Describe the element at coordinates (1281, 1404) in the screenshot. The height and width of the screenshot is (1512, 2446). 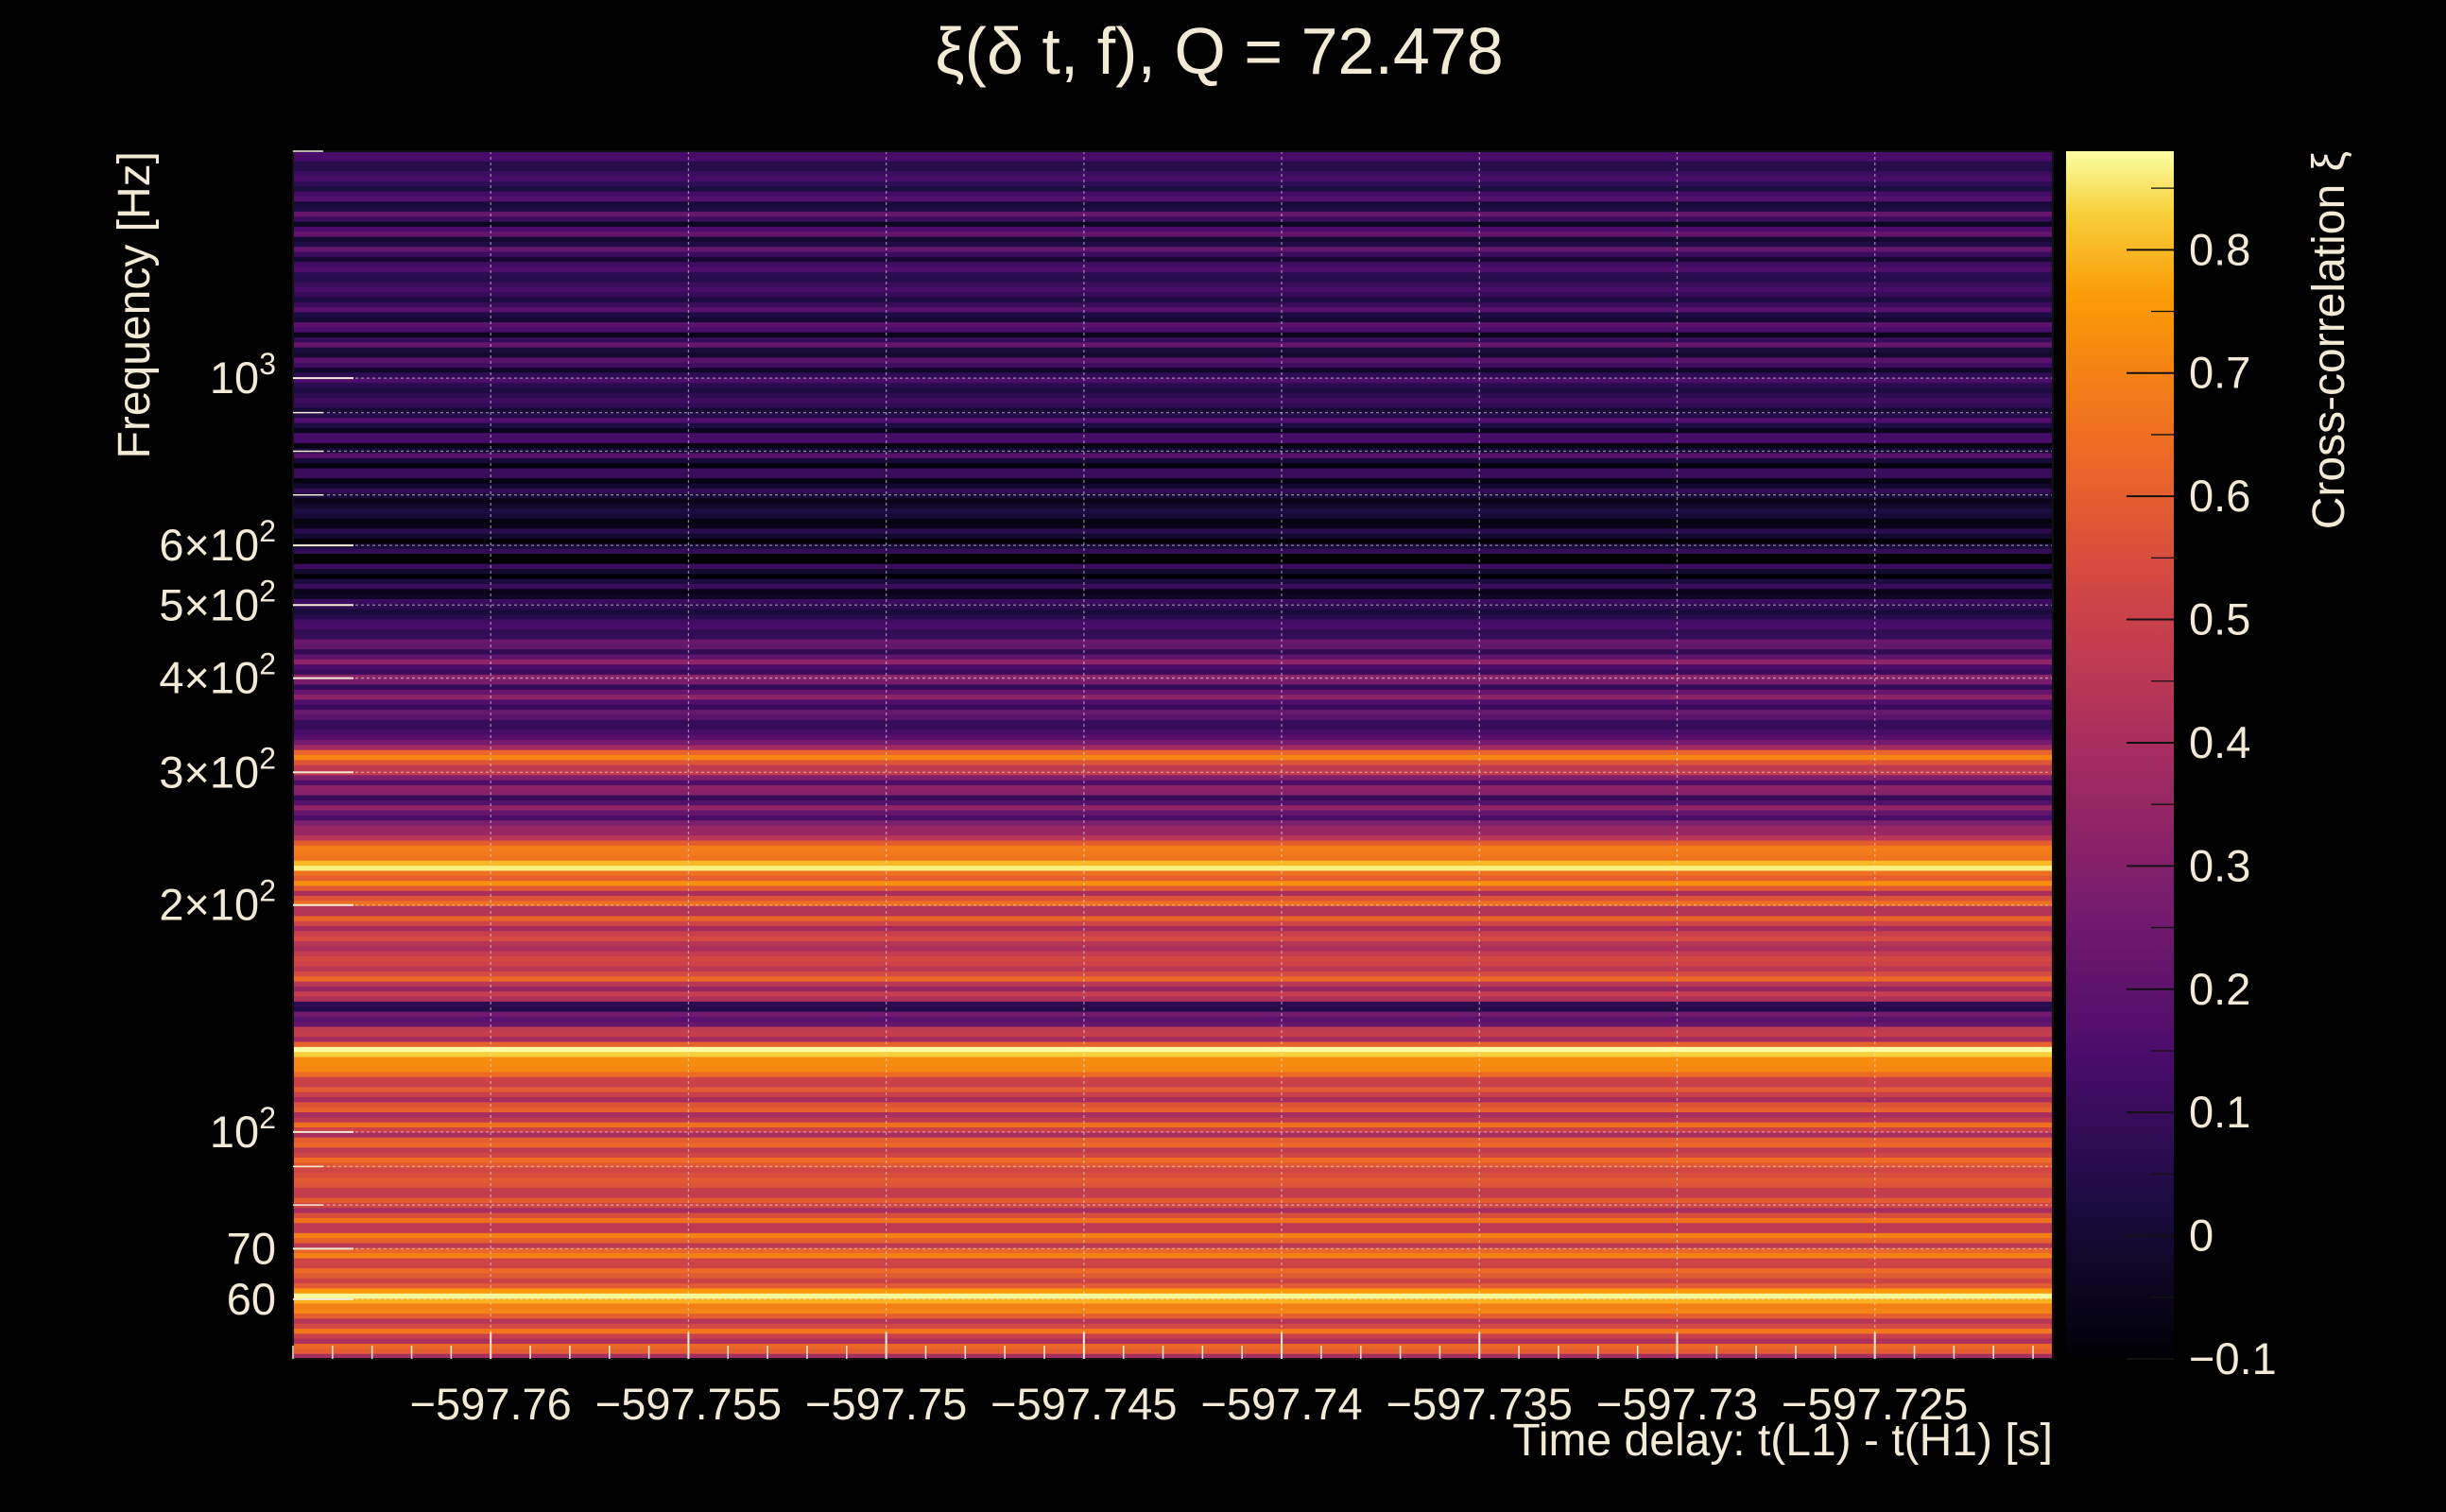
I see `x-tick-label: −597.74` at that location.